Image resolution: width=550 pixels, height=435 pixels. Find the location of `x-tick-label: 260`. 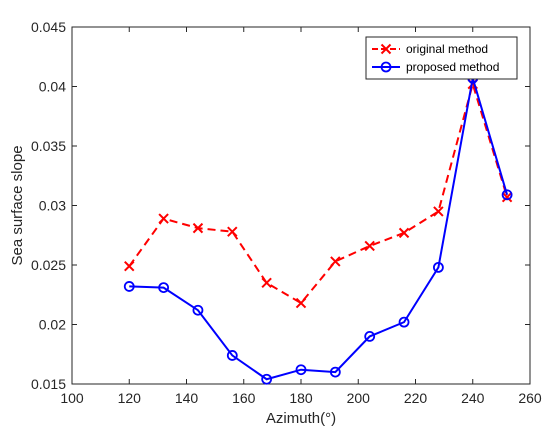

x-tick-label: 260 is located at coordinates (530, 398).